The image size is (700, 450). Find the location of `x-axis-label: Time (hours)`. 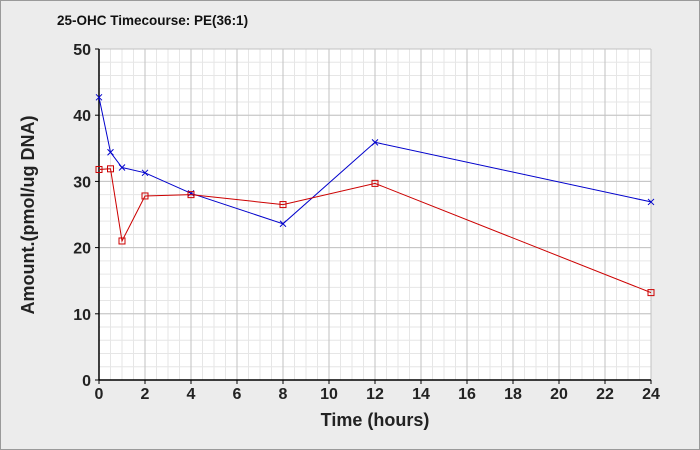

x-axis-label: Time (hours) is located at coordinates (375, 420).